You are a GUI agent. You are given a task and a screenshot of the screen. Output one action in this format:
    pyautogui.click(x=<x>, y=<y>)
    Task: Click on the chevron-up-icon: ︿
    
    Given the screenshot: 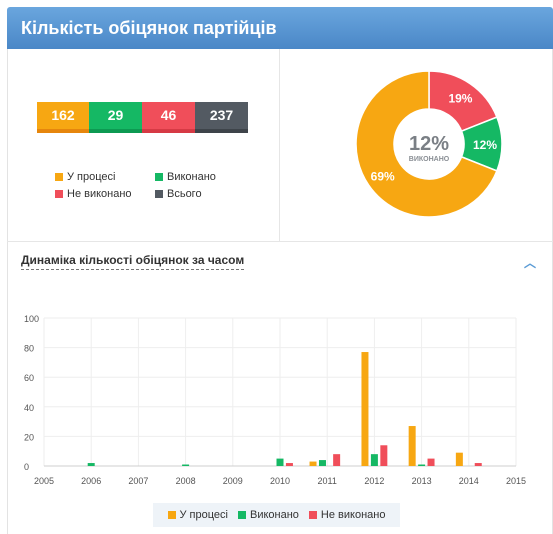 What is the action you would take?
    pyautogui.click(x=530, y=263)
    